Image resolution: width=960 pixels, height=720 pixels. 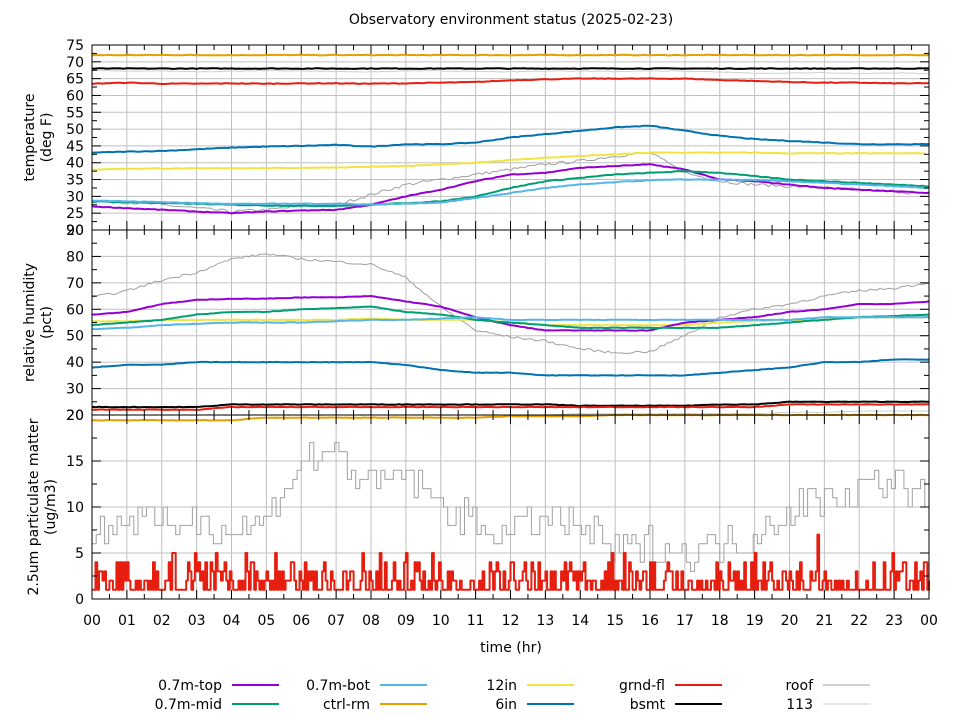 What do you see at coordinates (79, 600) in the screenshot?
I see `y-tick-label: 0` at bounding box center [79, 600].